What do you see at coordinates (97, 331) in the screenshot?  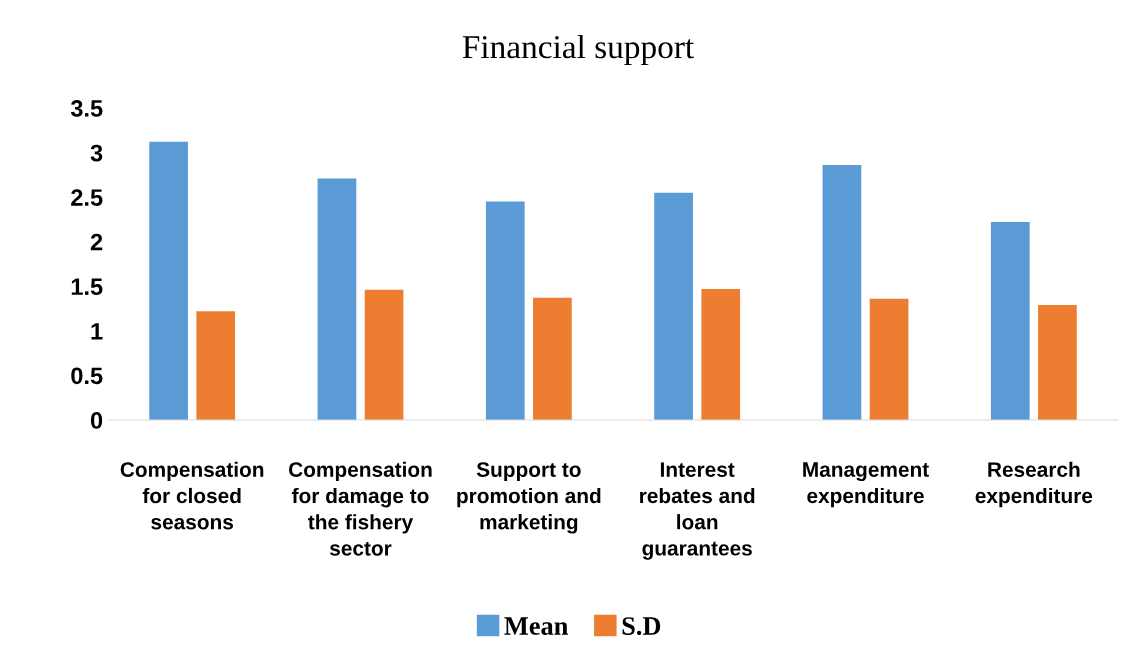 I see `y-tick-label: 1` at bounding box center [97, 331].